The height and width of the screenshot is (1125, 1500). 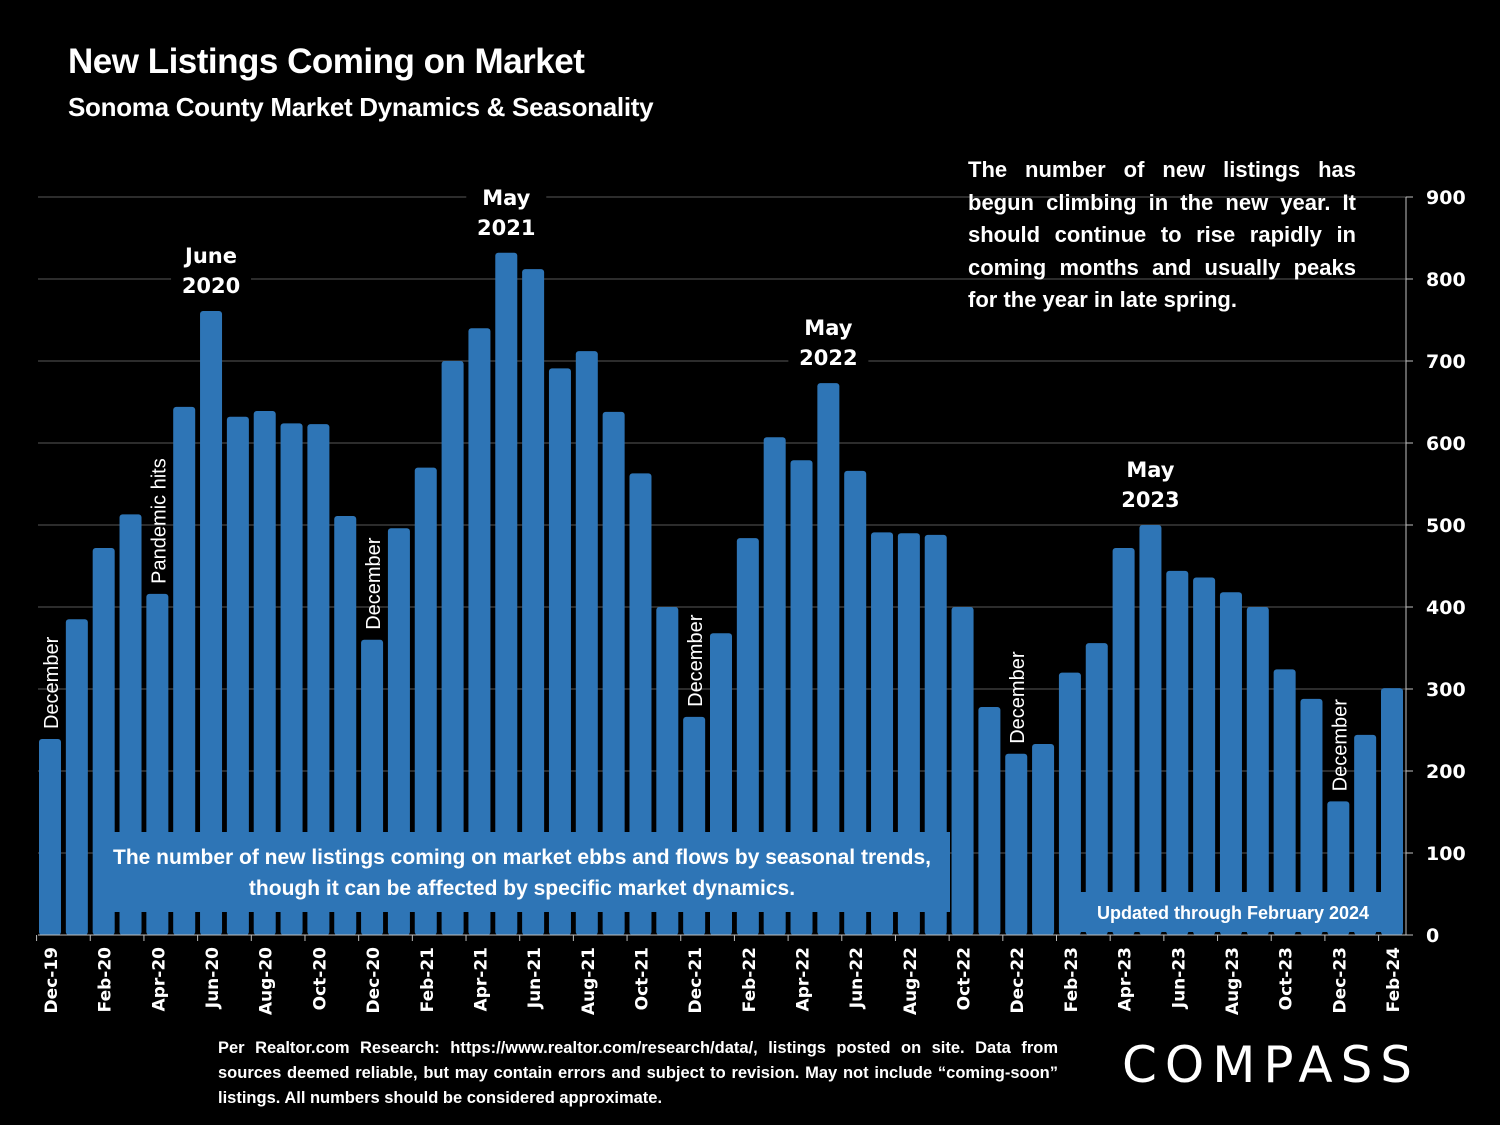 What do you see at coordinates (1446, 854) in the screenshot?
I see `y-tick-label: 100` at bounding box center [1446, 854].